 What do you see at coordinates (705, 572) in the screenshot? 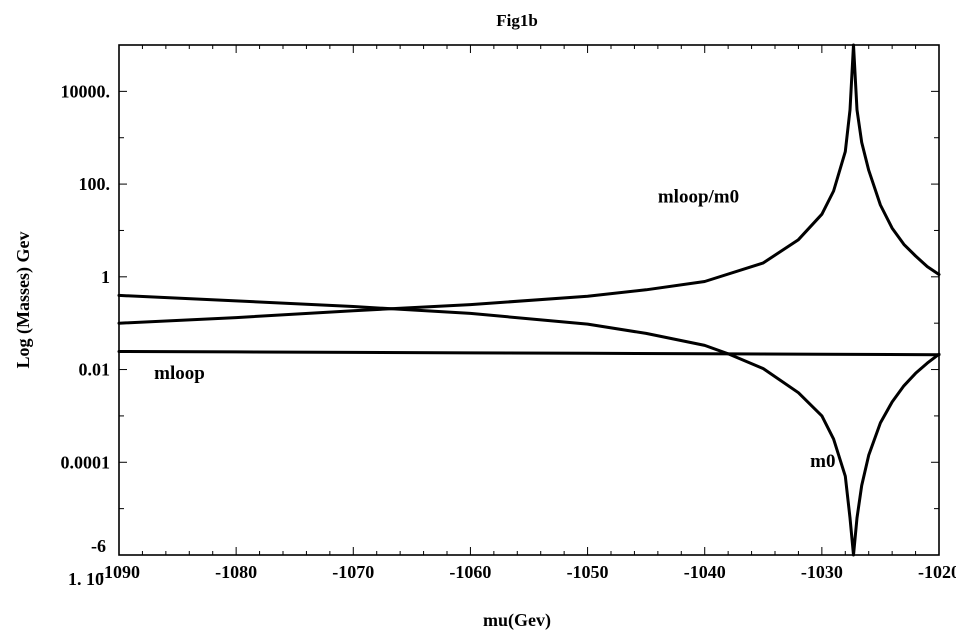
I see `x-tick-label: -1040` at bounding box center [705, 572].